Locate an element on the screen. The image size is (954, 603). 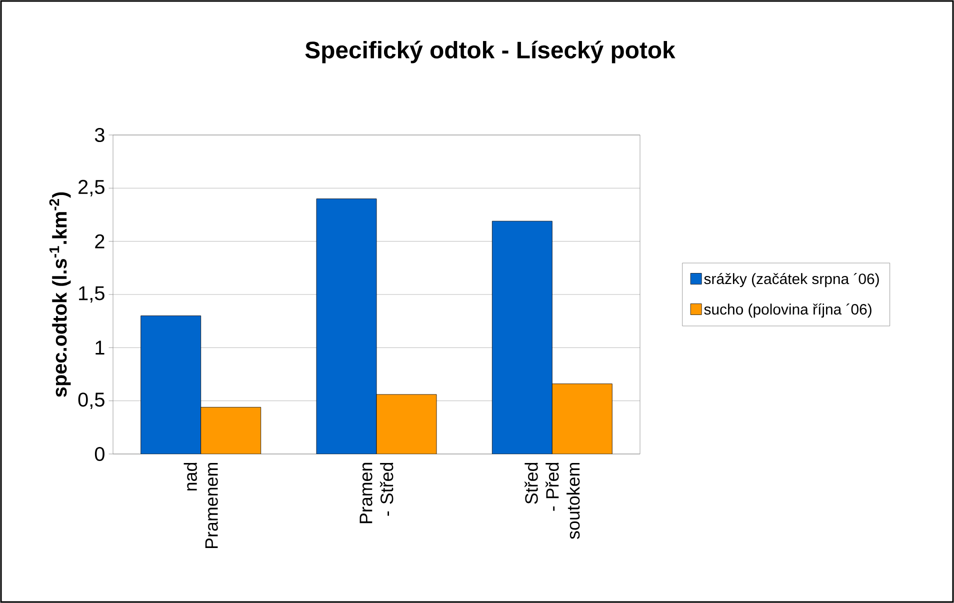
legend-label: sucho (polovina října ´06) is located at coordinates (788, 310).